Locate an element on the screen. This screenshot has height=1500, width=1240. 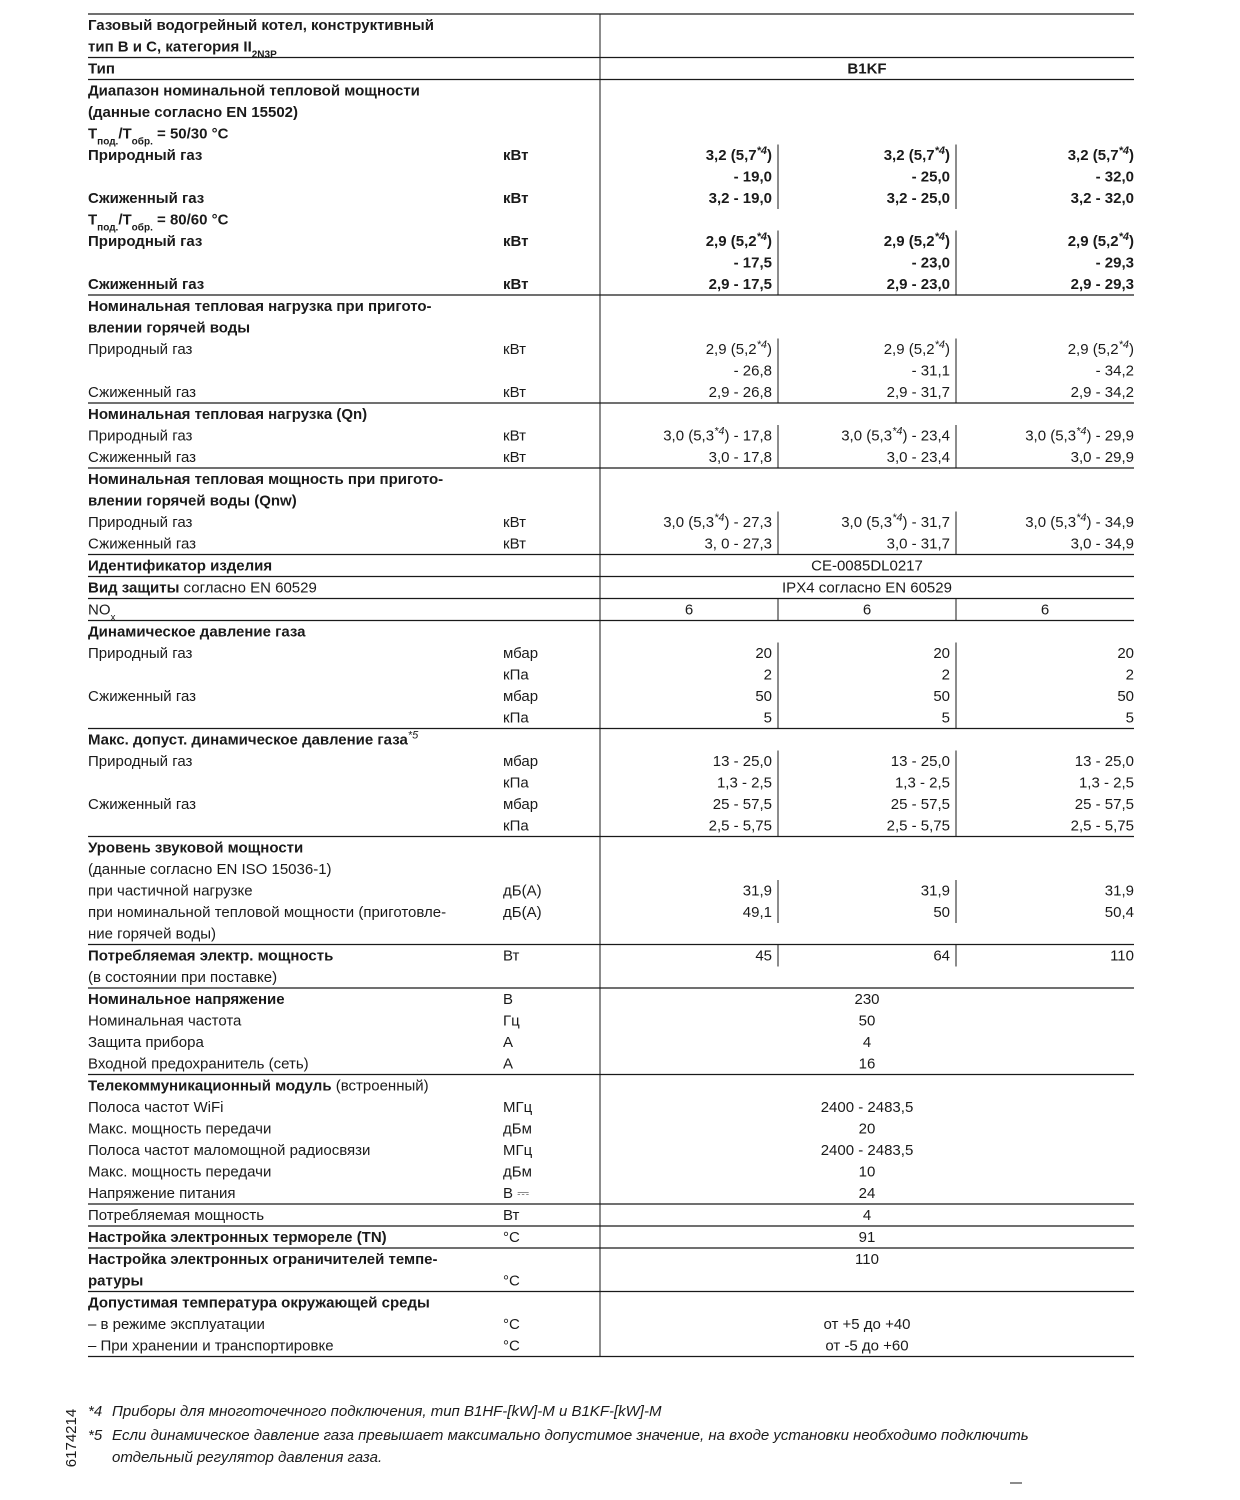
row-value: 50 is located at coordinates (867, 1021).